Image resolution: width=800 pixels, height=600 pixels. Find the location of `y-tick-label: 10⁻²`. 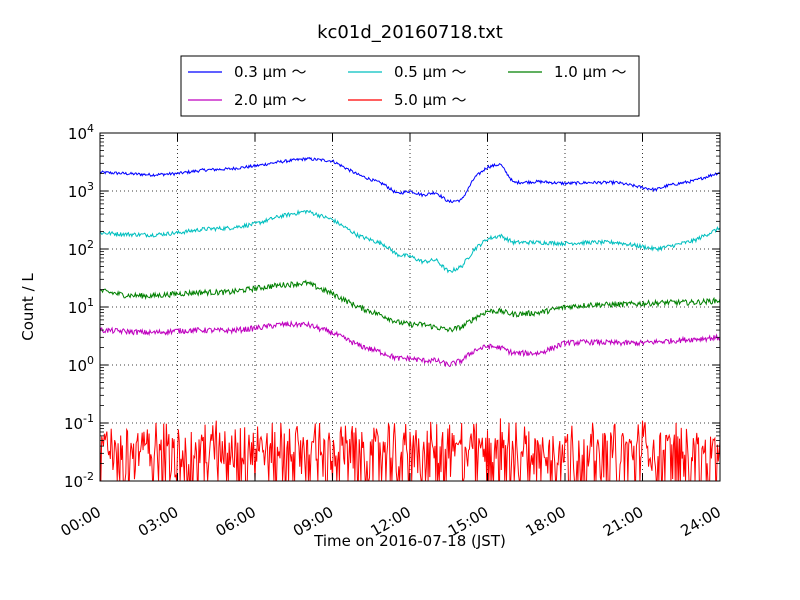

y-tick-label: 10⁻² is located at coordinates (79, 480).